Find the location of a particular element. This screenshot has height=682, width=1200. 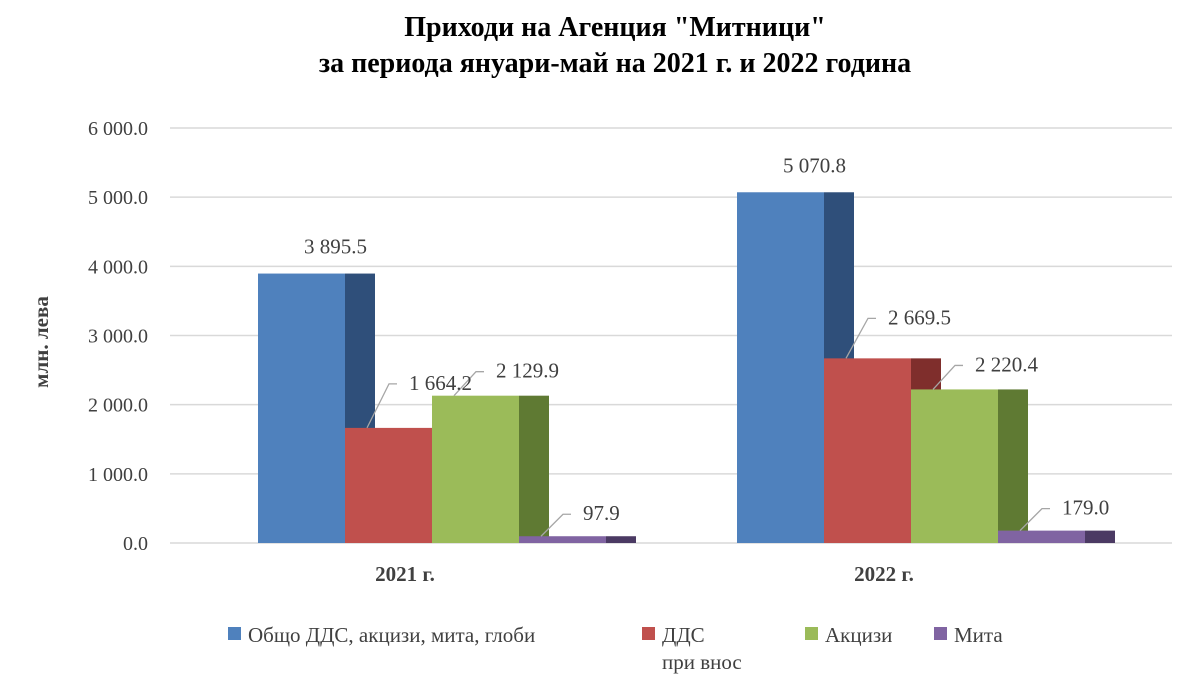

legend-label: ДДС is located at coordinates (683, 635).